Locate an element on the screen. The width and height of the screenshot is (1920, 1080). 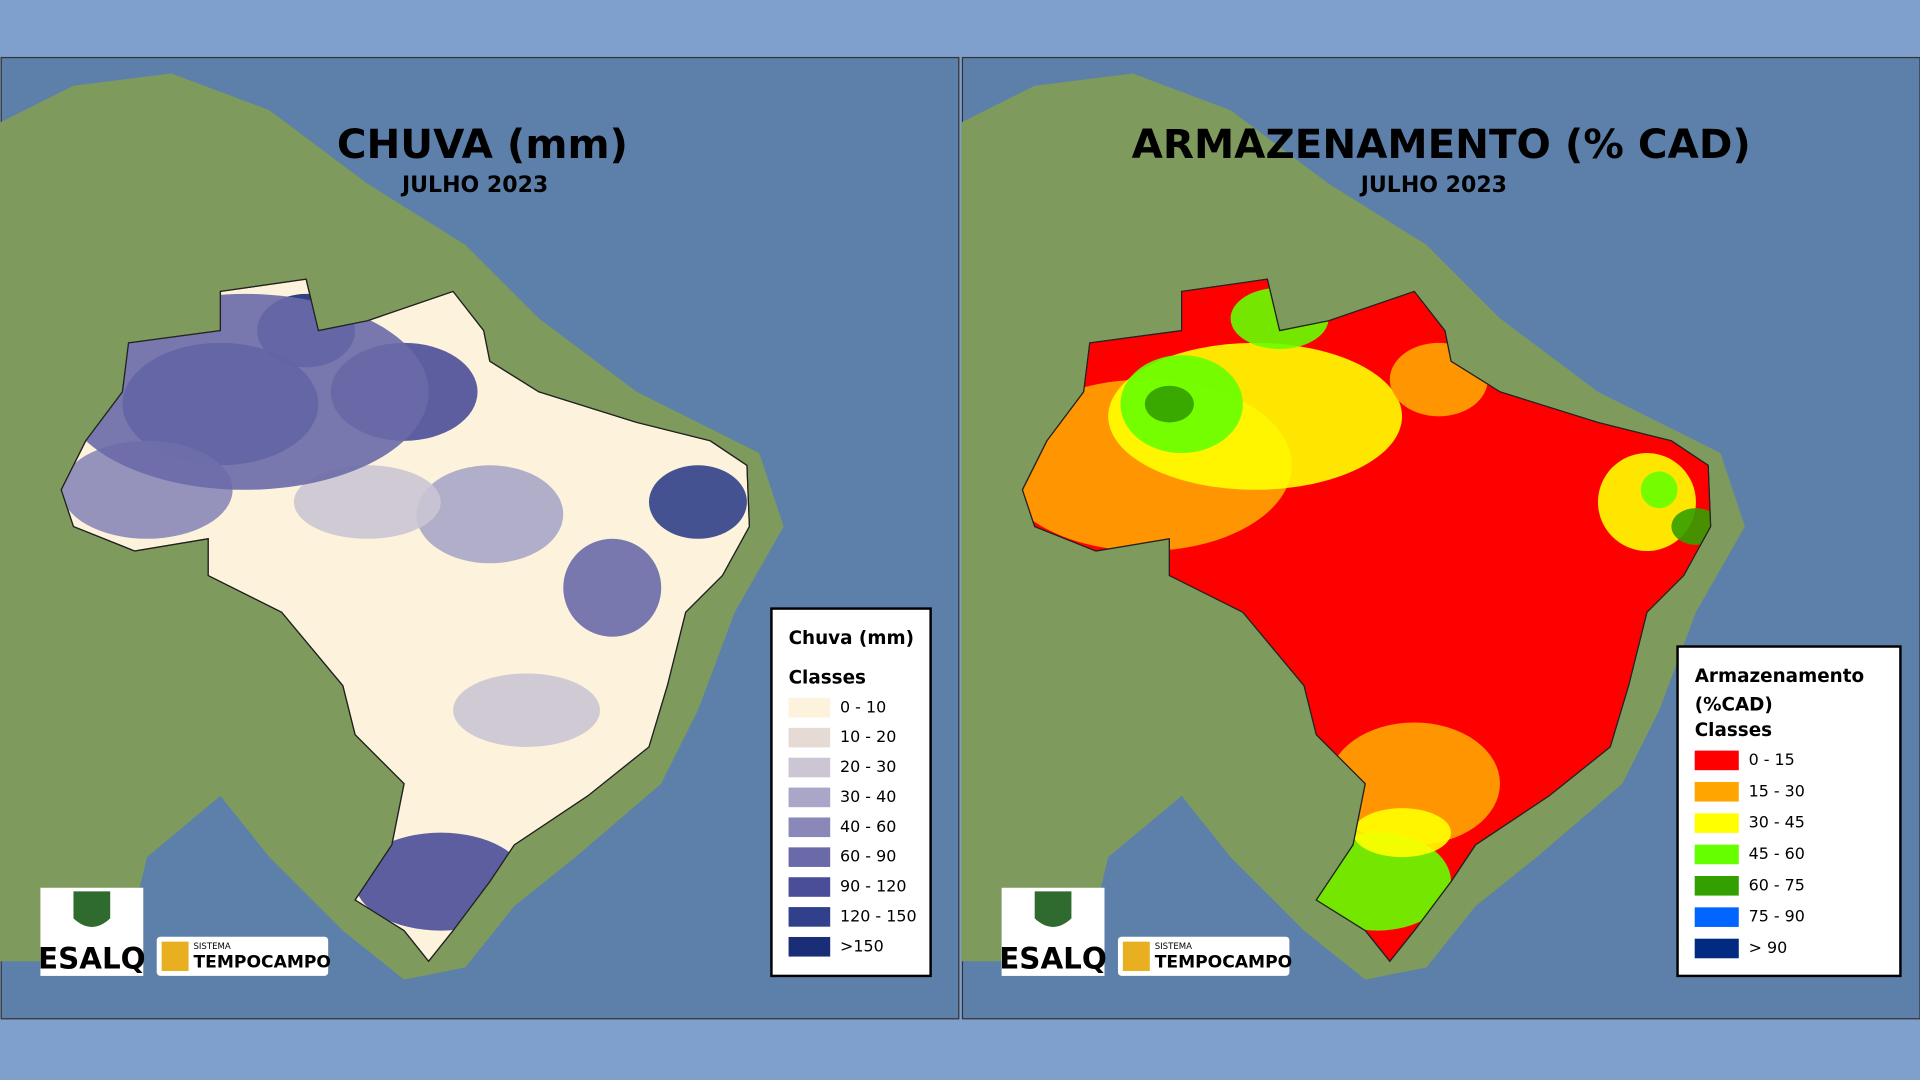
legend-label: 45 - 60 is located at coordinates (1777, 853).